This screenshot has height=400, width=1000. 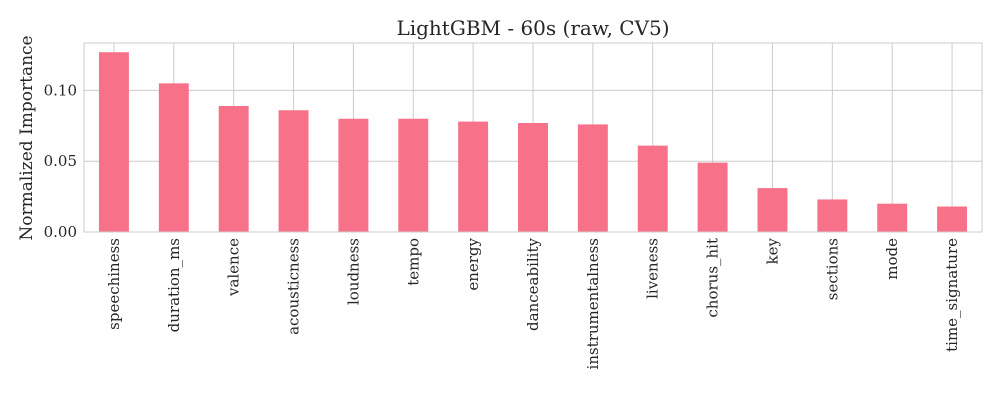 I want to click on x-tick-label: duration_ms, so click(x=174, y=285).